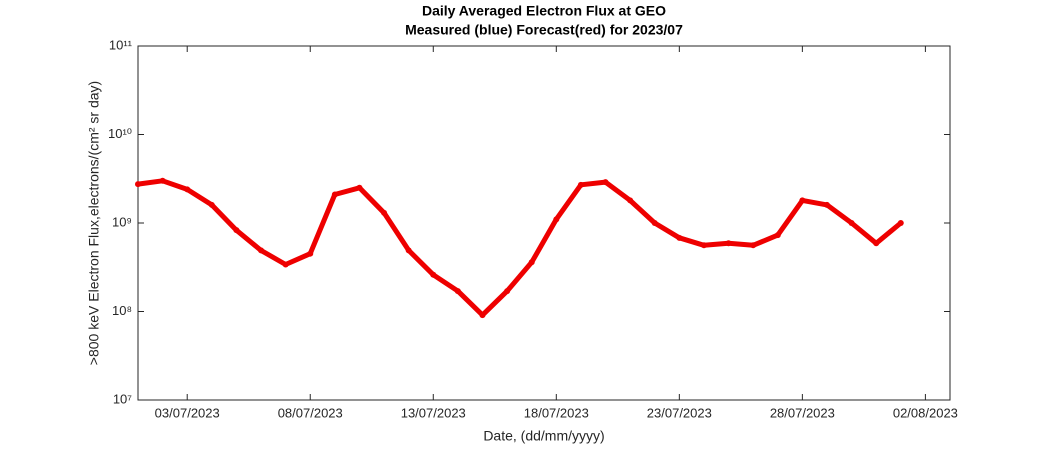 The width and height of the screenshot is (1050, 450). Describe the element at coordinates (122, 310) in the screenshot. I see `y-tick-label: 10⁸` at that location.